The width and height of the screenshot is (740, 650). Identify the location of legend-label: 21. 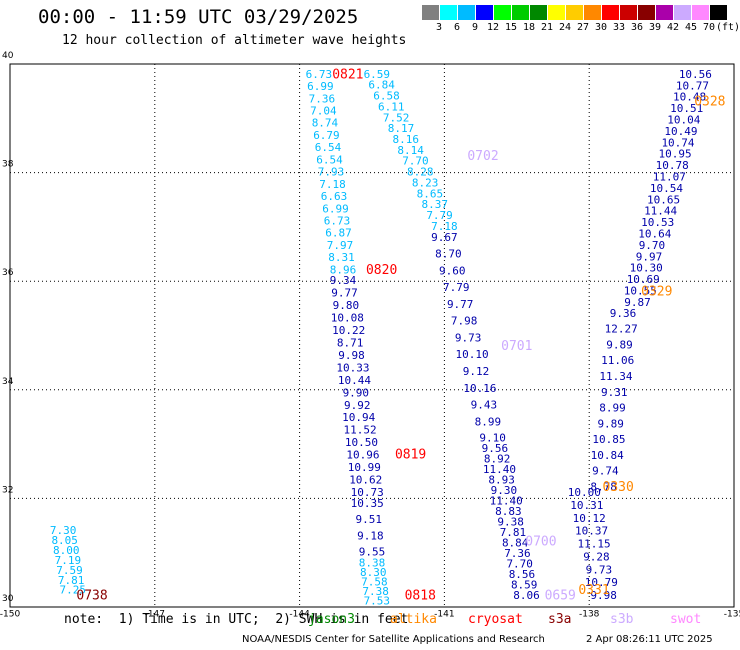
(547, 27).